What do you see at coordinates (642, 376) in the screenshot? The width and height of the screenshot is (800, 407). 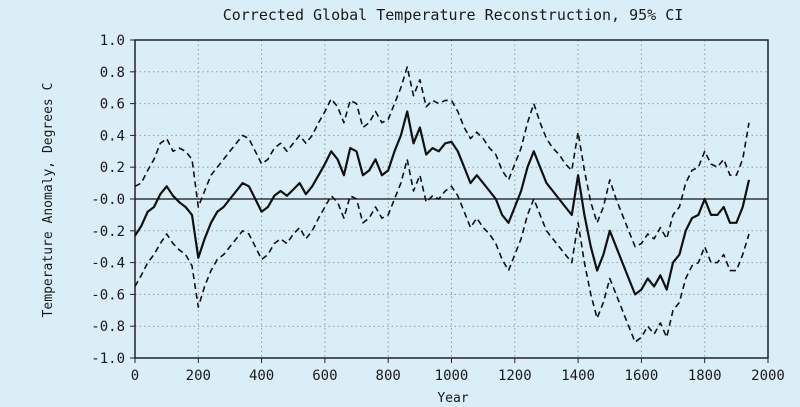 I see `x-tick-label: 1600` at bounding box center [642, 376].